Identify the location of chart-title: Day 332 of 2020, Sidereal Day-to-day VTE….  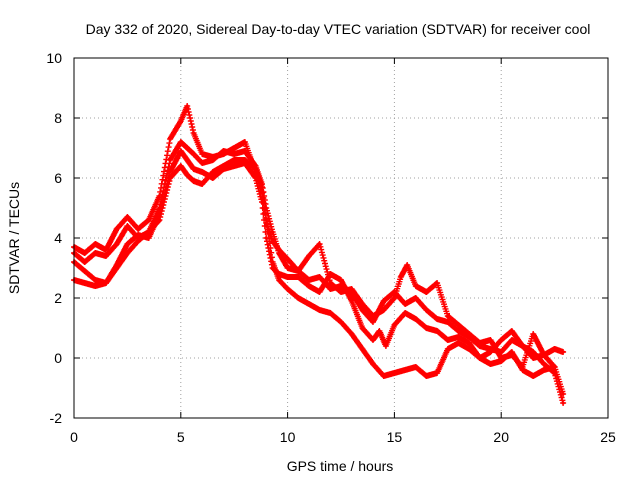
(338, 29).